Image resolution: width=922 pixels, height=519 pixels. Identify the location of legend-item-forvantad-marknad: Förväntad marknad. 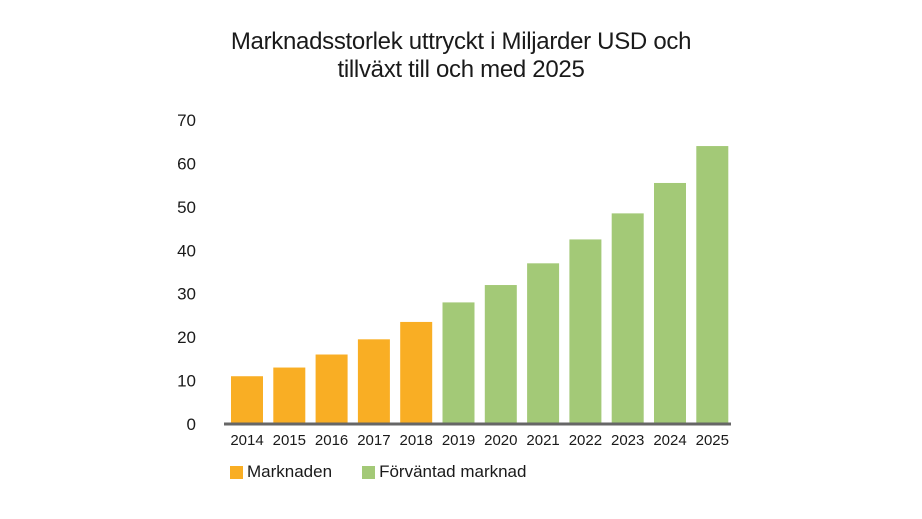
(444, 472).